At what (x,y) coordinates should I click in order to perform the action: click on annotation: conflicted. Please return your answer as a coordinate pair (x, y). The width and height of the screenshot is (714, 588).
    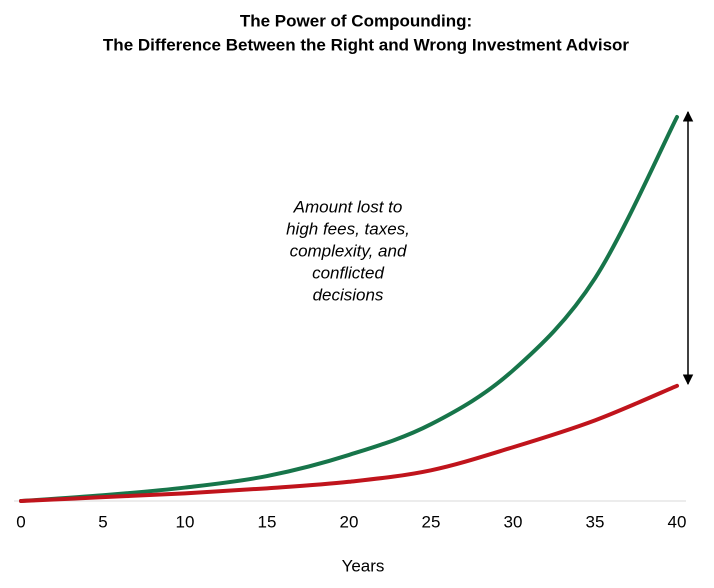
    Looking at the image, I should click on (348, 272).